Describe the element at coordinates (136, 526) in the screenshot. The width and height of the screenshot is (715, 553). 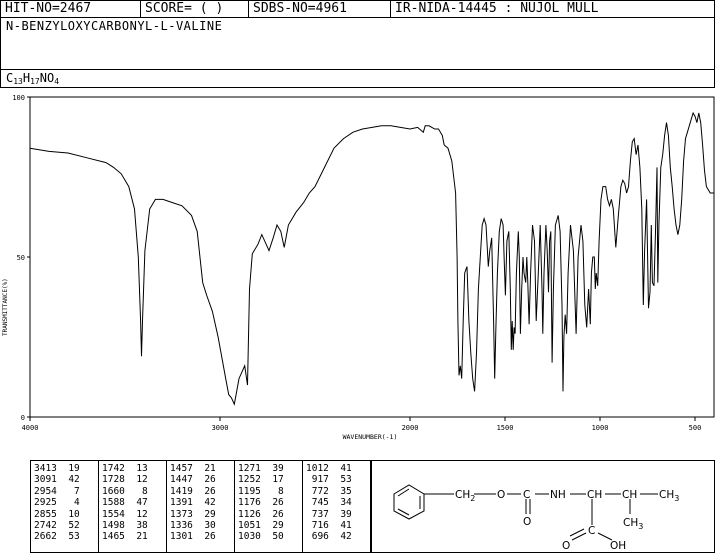
I see `peak-transmittance: 38` at that location.